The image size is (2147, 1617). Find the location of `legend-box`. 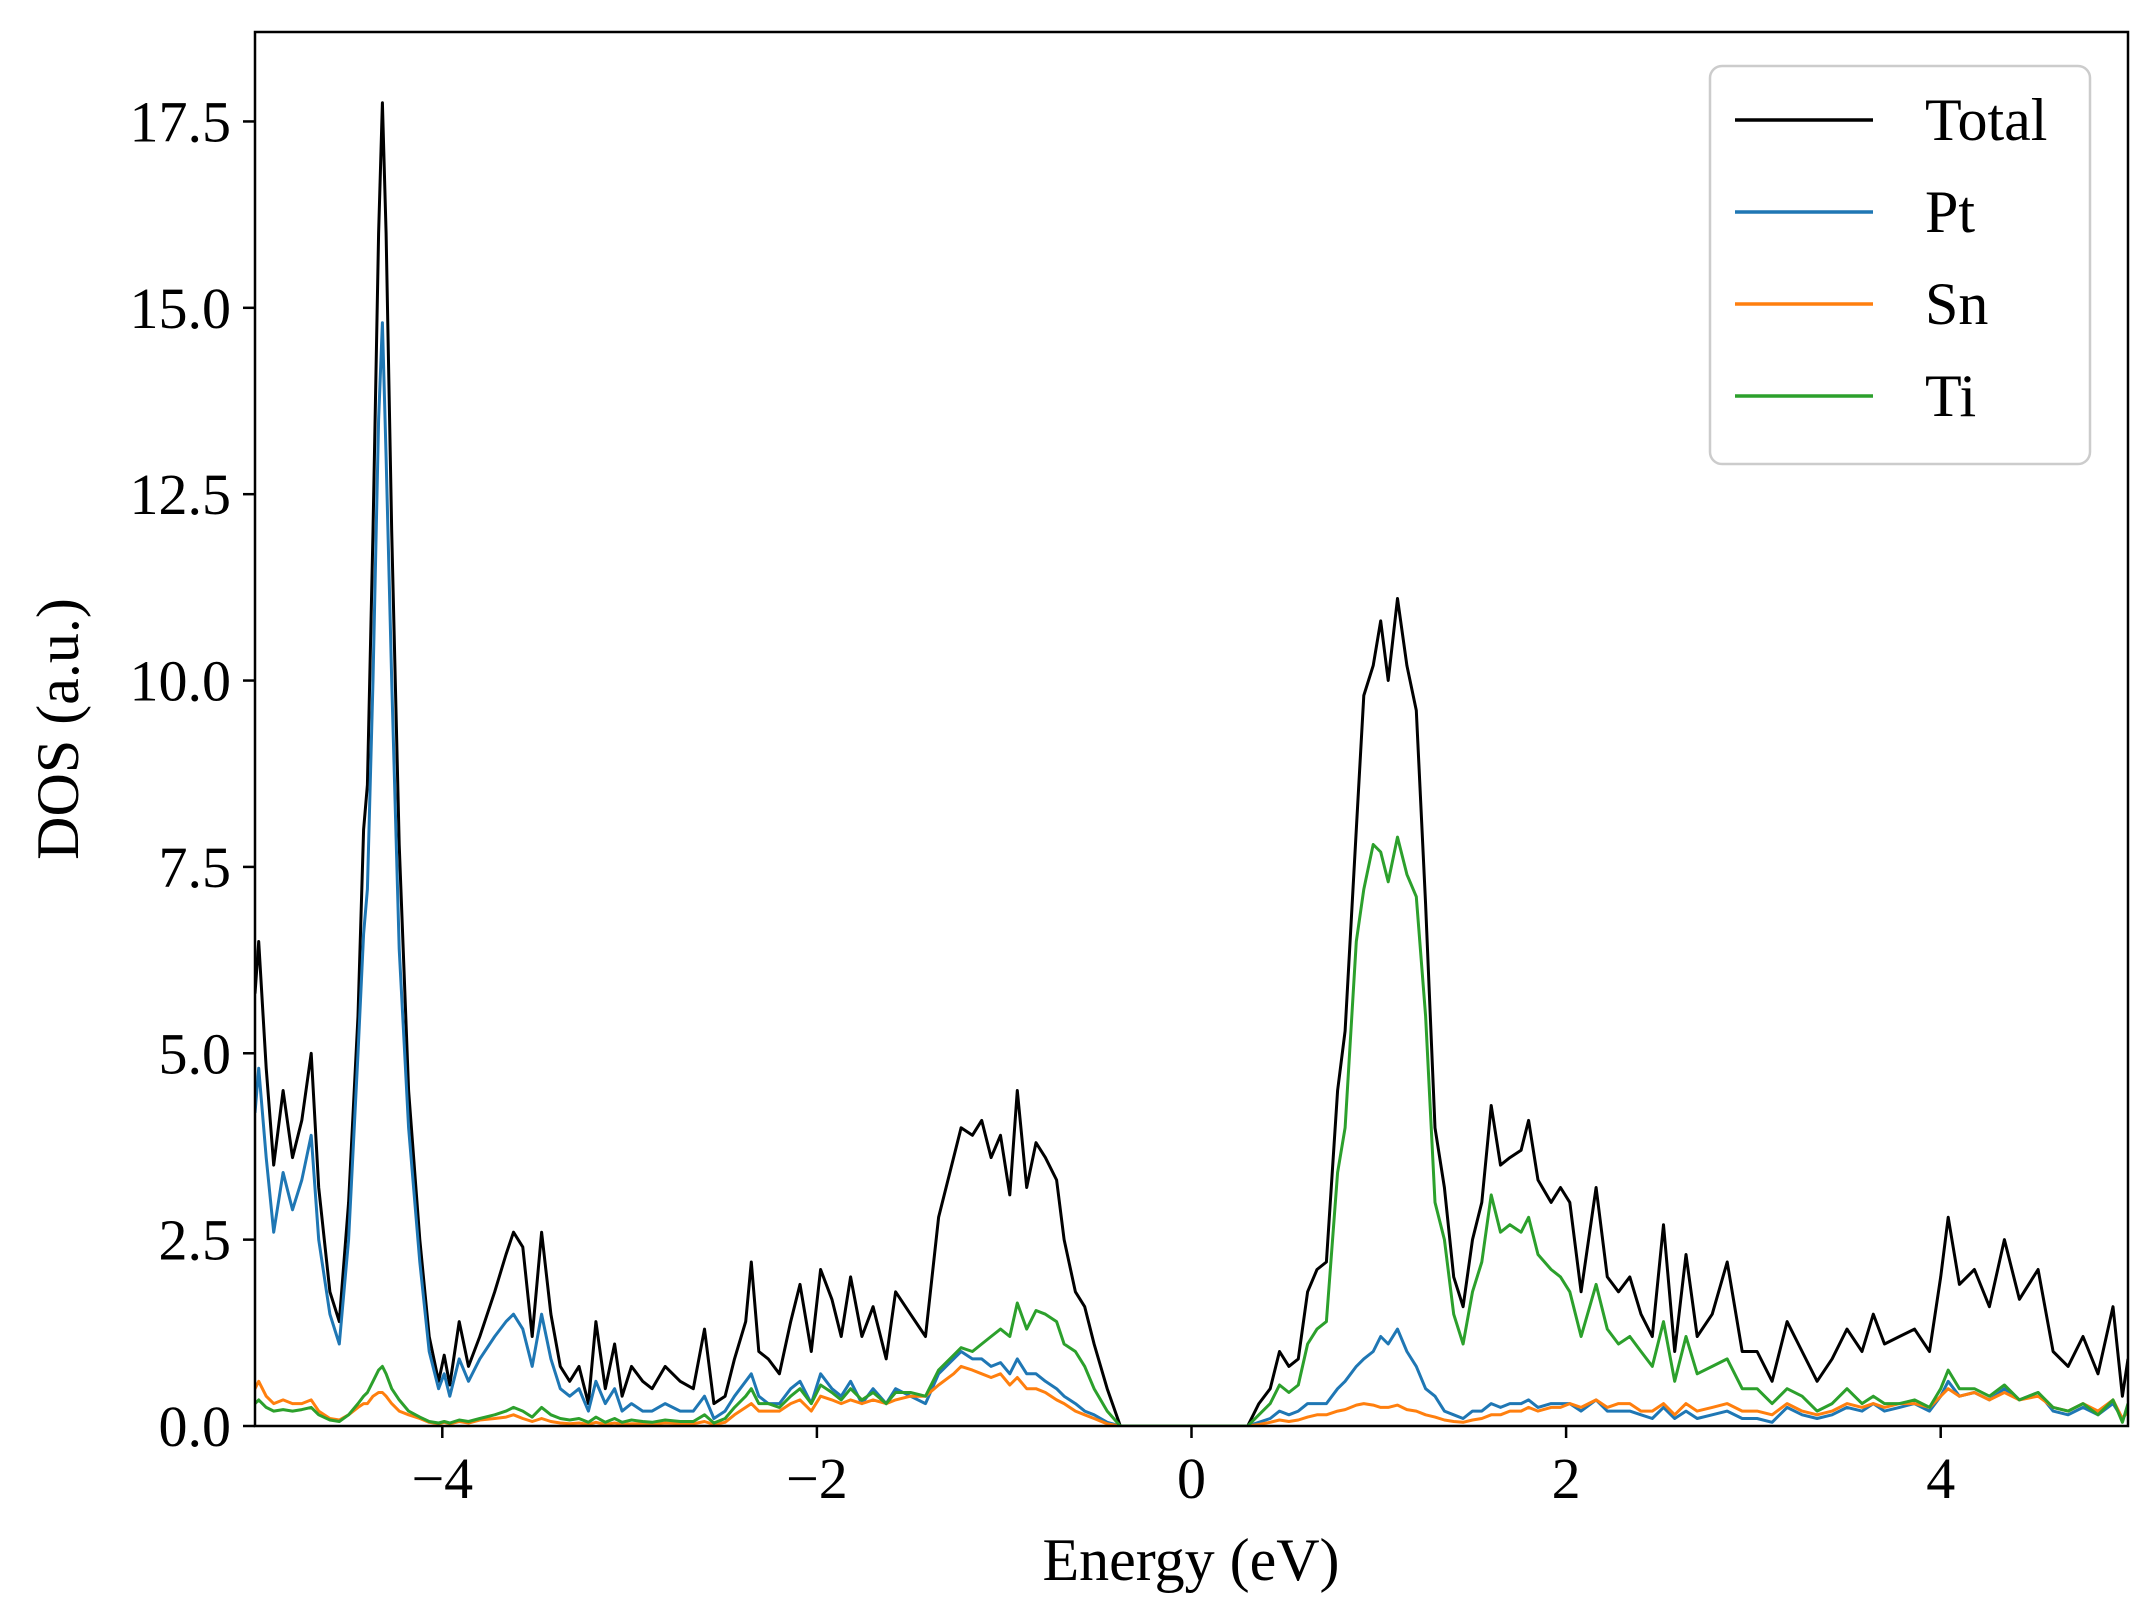

legend-box is located at coordinates (1900, 265).